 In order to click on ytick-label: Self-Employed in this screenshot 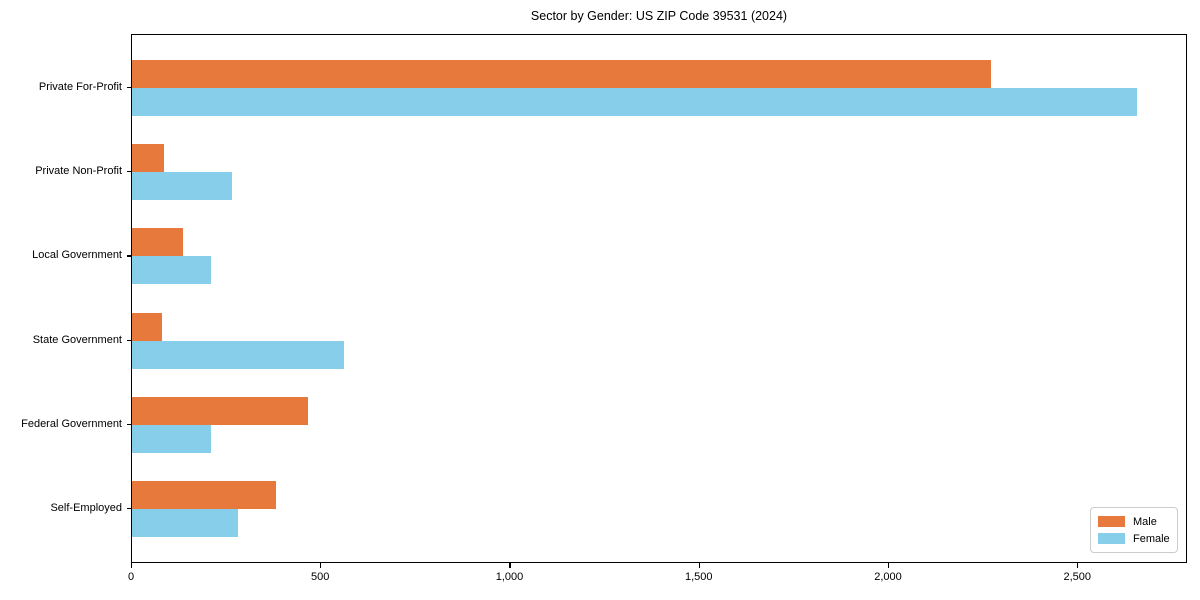, I will do `click(86, 508)`.